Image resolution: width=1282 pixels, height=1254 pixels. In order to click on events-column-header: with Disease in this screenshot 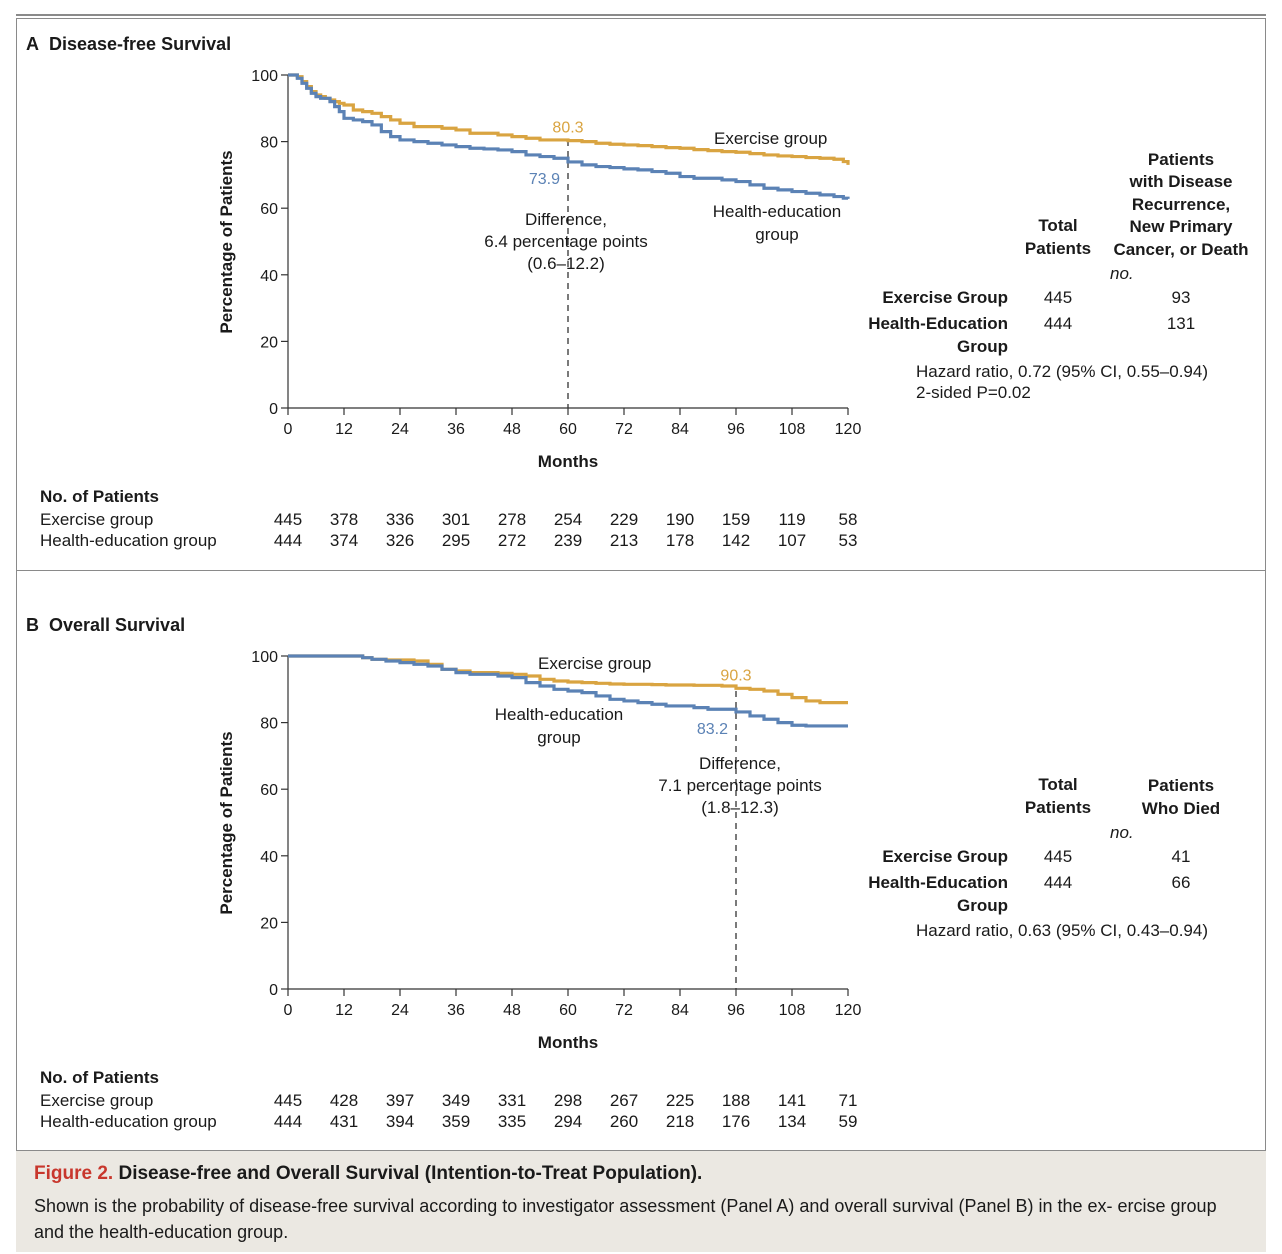, I will do `click(1181, 181)`.